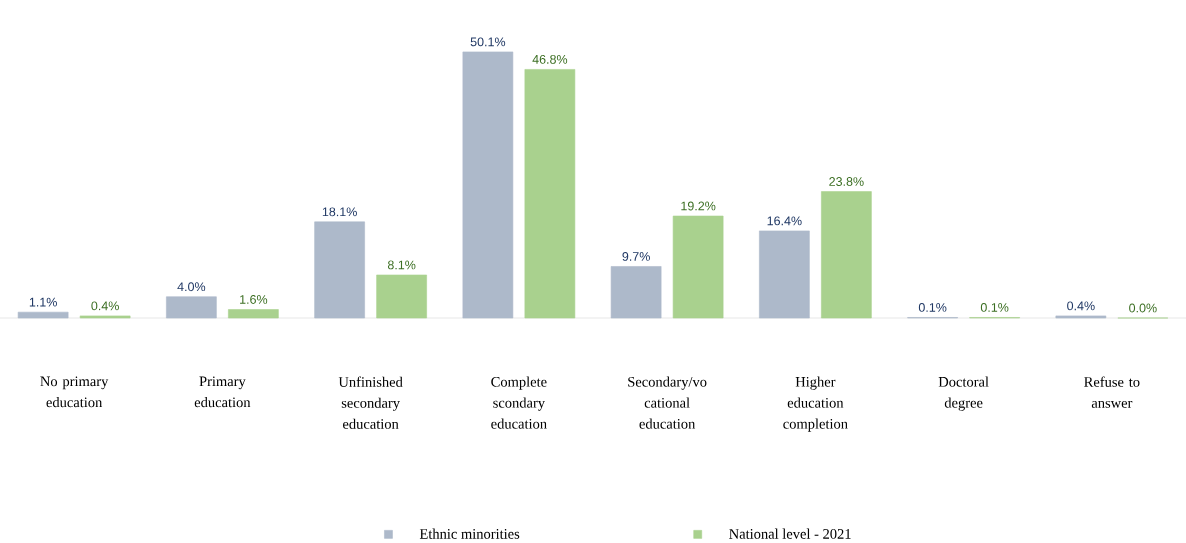  I want to click on data-label: 46.8%, so click(550, 59).